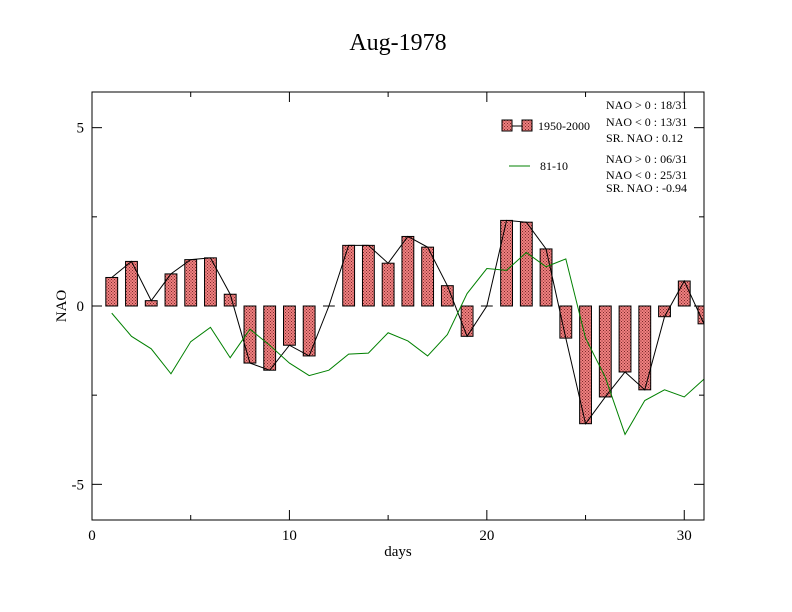 Image resolution: width=792 pixels, height=612 pixels. I want to click on x-tick-label: 20, so click(486, 536).